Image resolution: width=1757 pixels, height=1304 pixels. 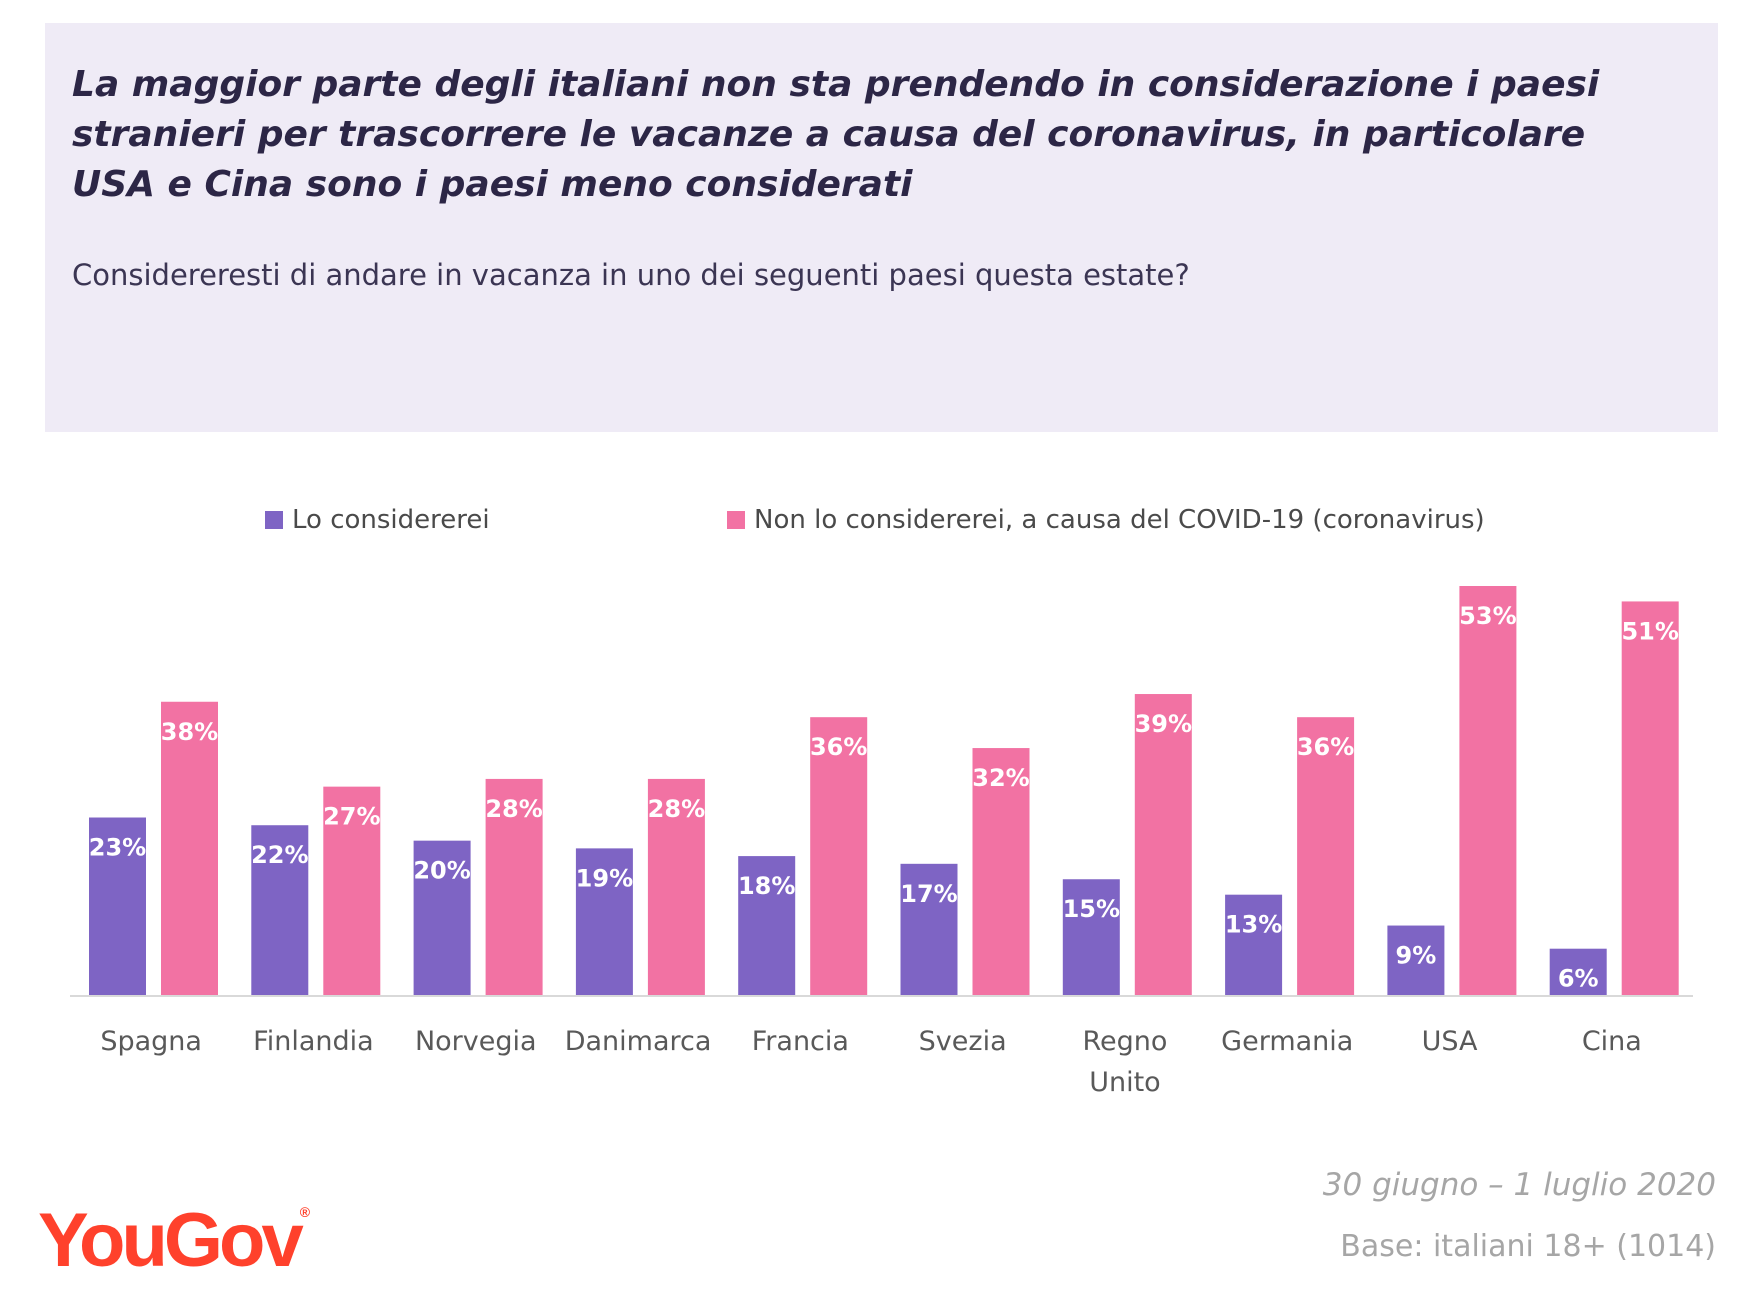 What do you see at coordinates (1253, 925) in the screenshot?
I see `data-label-consider-germania: 13%` at bounding box center [1253, 925].